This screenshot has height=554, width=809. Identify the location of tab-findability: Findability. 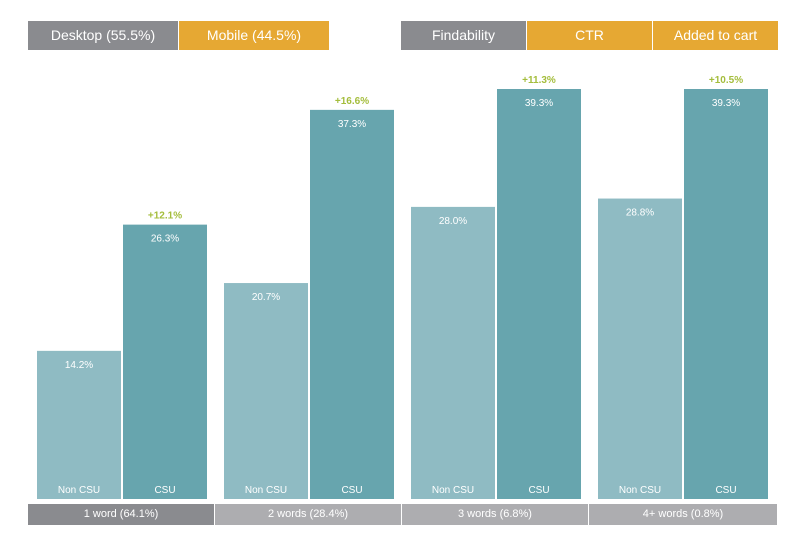
(463, 35).